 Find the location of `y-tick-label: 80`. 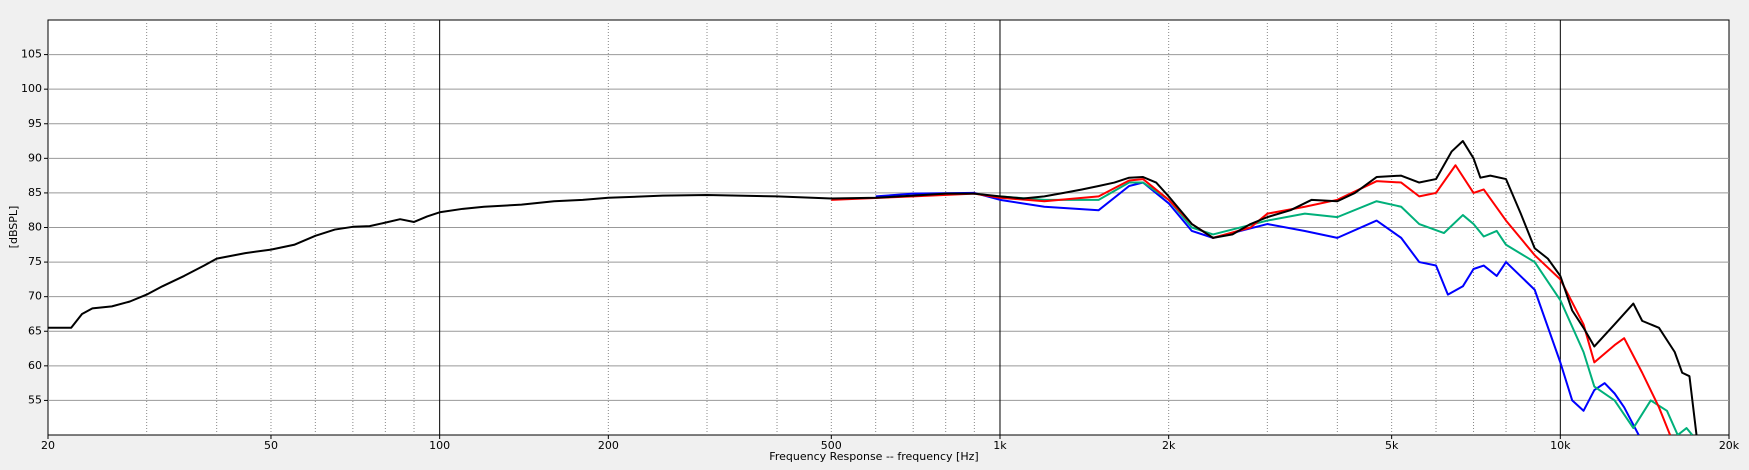

y-tick-label: 80 is located at coordinates (35, 227).